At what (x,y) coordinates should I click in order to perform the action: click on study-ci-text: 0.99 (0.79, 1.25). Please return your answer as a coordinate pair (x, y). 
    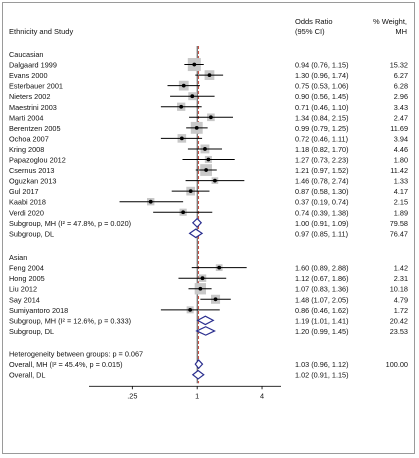
    Looking at the image, I should click on (322, 128).